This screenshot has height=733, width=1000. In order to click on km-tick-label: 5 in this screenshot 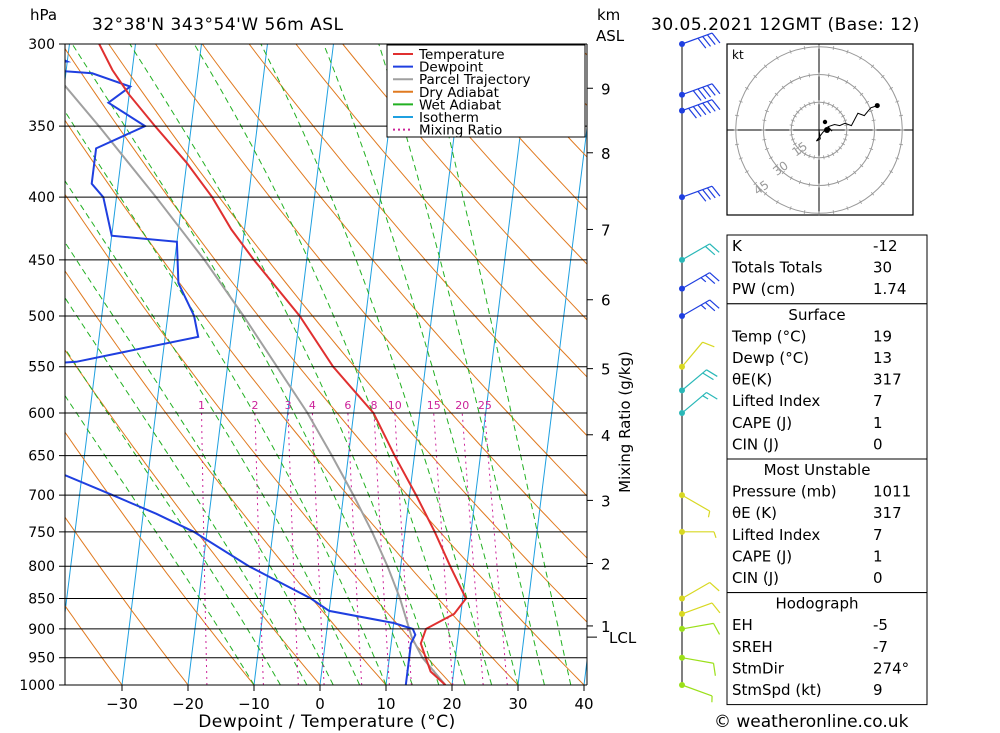, I will do `click(606, 370)`.